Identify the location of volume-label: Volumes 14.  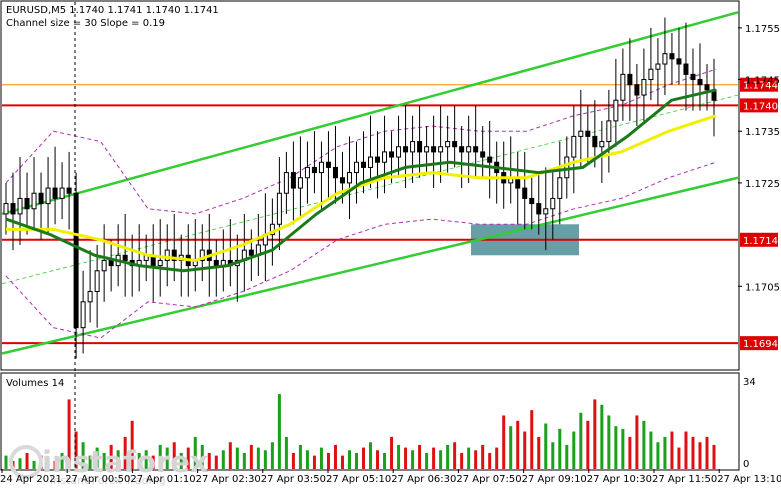
(35, 383).